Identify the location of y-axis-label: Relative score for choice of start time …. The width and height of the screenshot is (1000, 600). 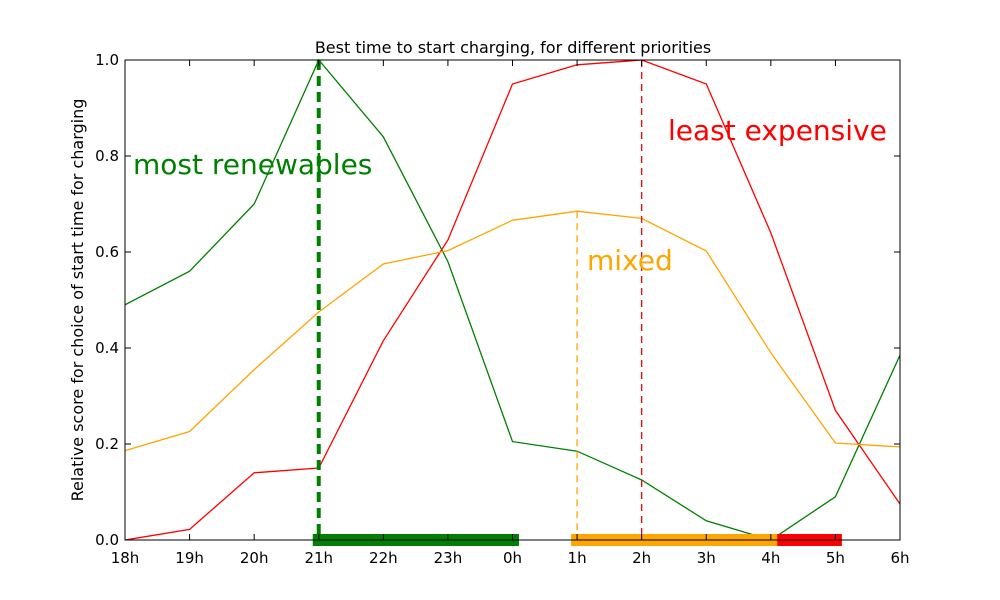
(77, 300).